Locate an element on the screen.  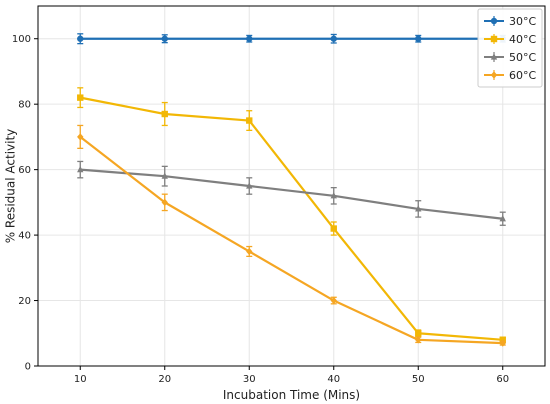
legend: 30°C 40°C 50°C 60°C is located at coordinates (510, 48).